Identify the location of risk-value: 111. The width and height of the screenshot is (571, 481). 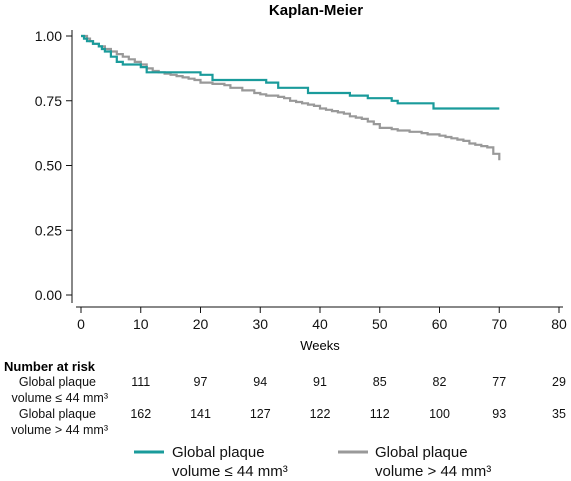
(140, 382).